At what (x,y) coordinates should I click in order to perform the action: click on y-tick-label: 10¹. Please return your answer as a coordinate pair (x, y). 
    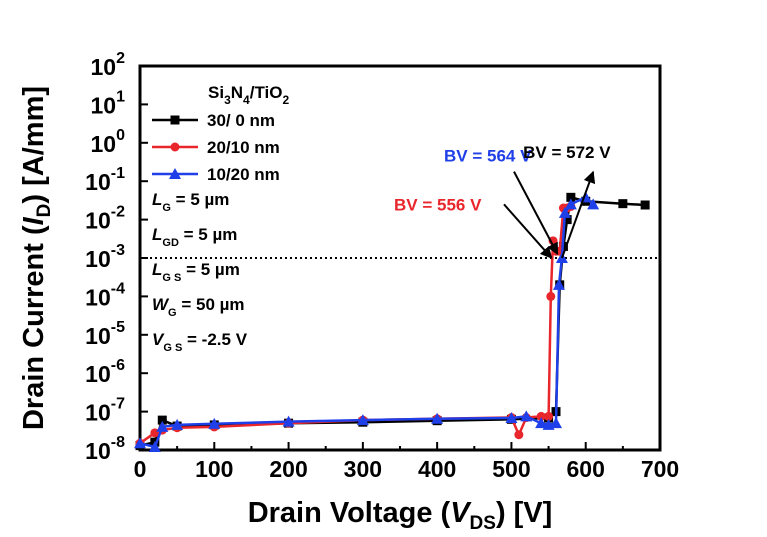
    Looking at the image, I should click on (108, 103).